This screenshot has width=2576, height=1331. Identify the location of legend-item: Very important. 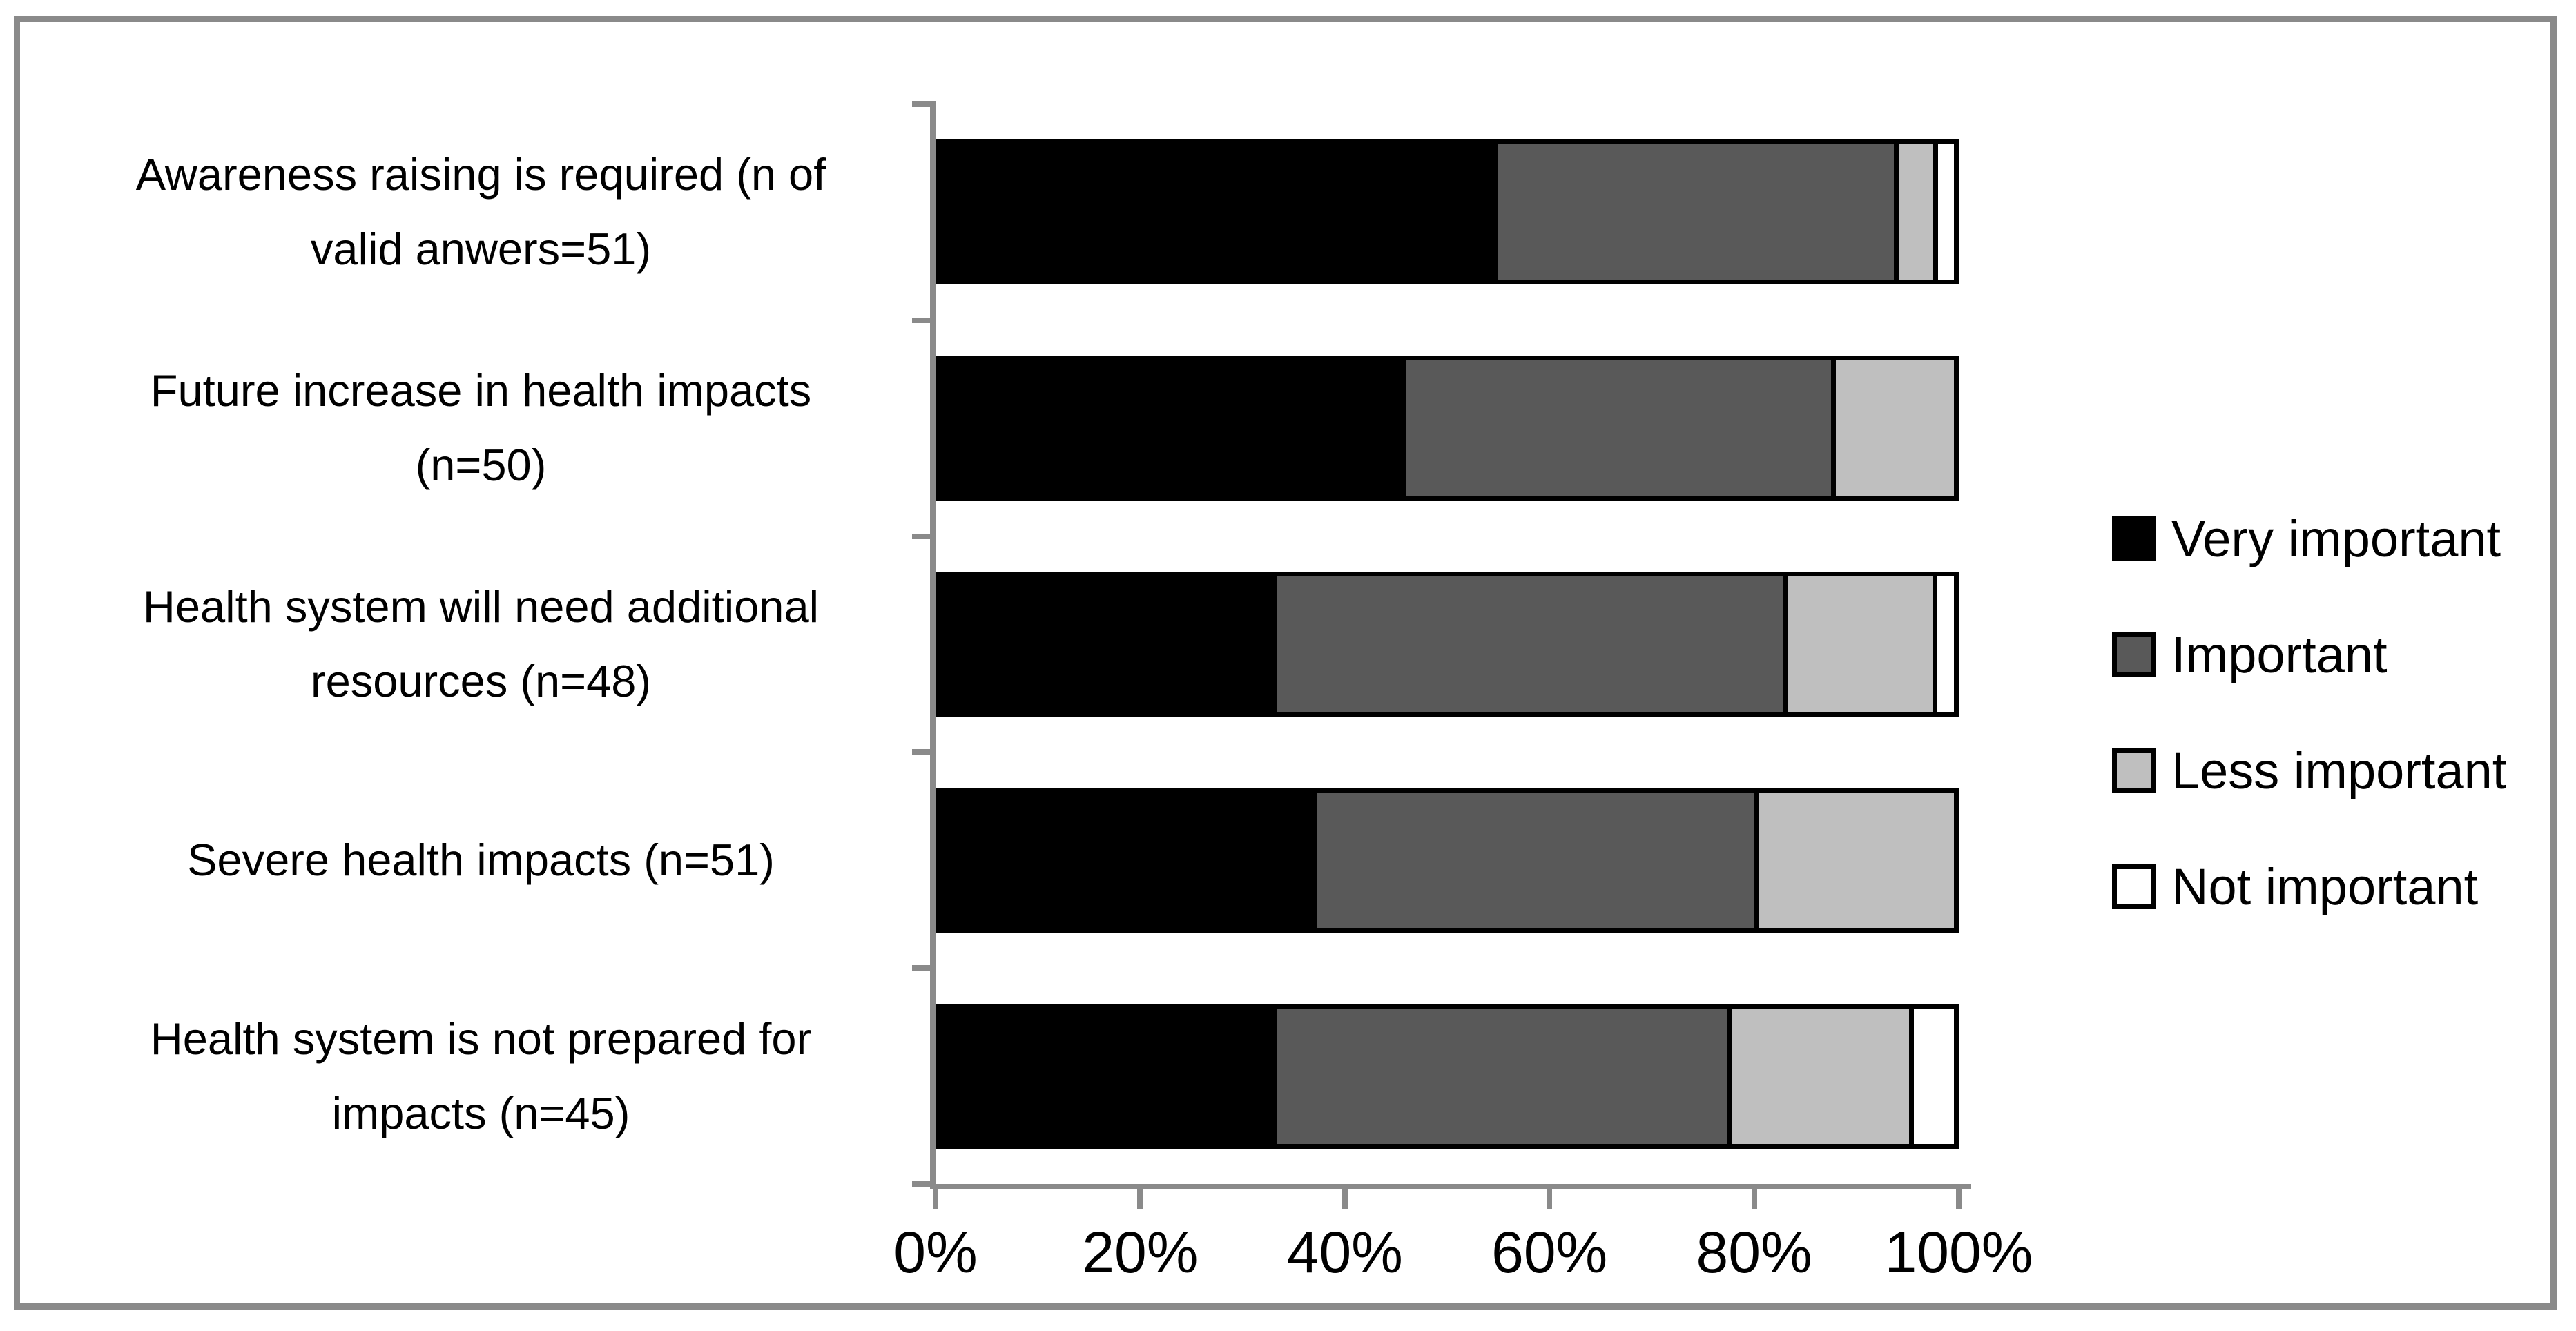
(2309, 538).